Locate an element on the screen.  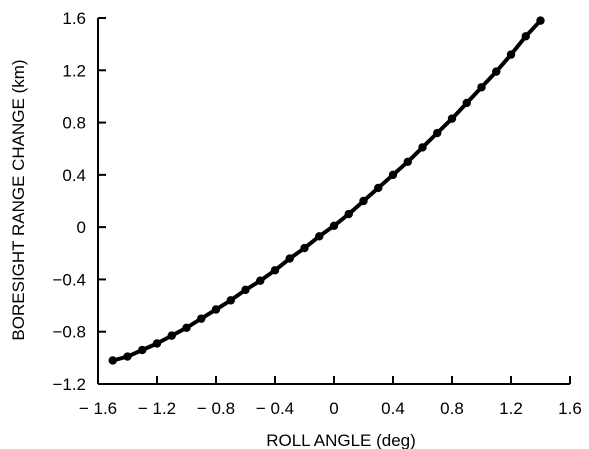
x-tick-label: 0 is located at coordinates (333, 408).